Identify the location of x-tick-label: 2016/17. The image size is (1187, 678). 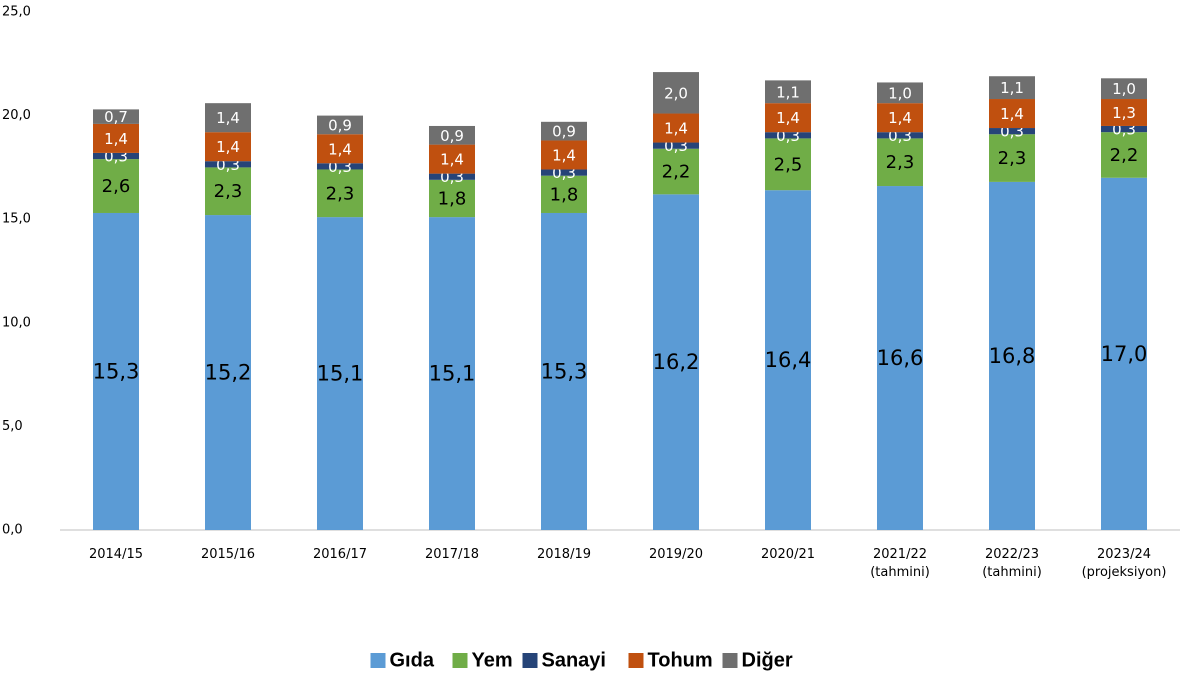
(339, 554).